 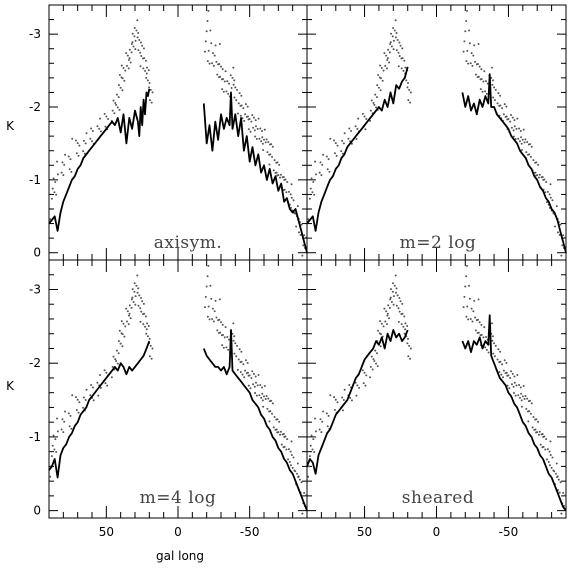 What do you see at coordinates (106, 532) in the screenshot?
I see `x-tick-label: 50` at bounding box center [106, 532].